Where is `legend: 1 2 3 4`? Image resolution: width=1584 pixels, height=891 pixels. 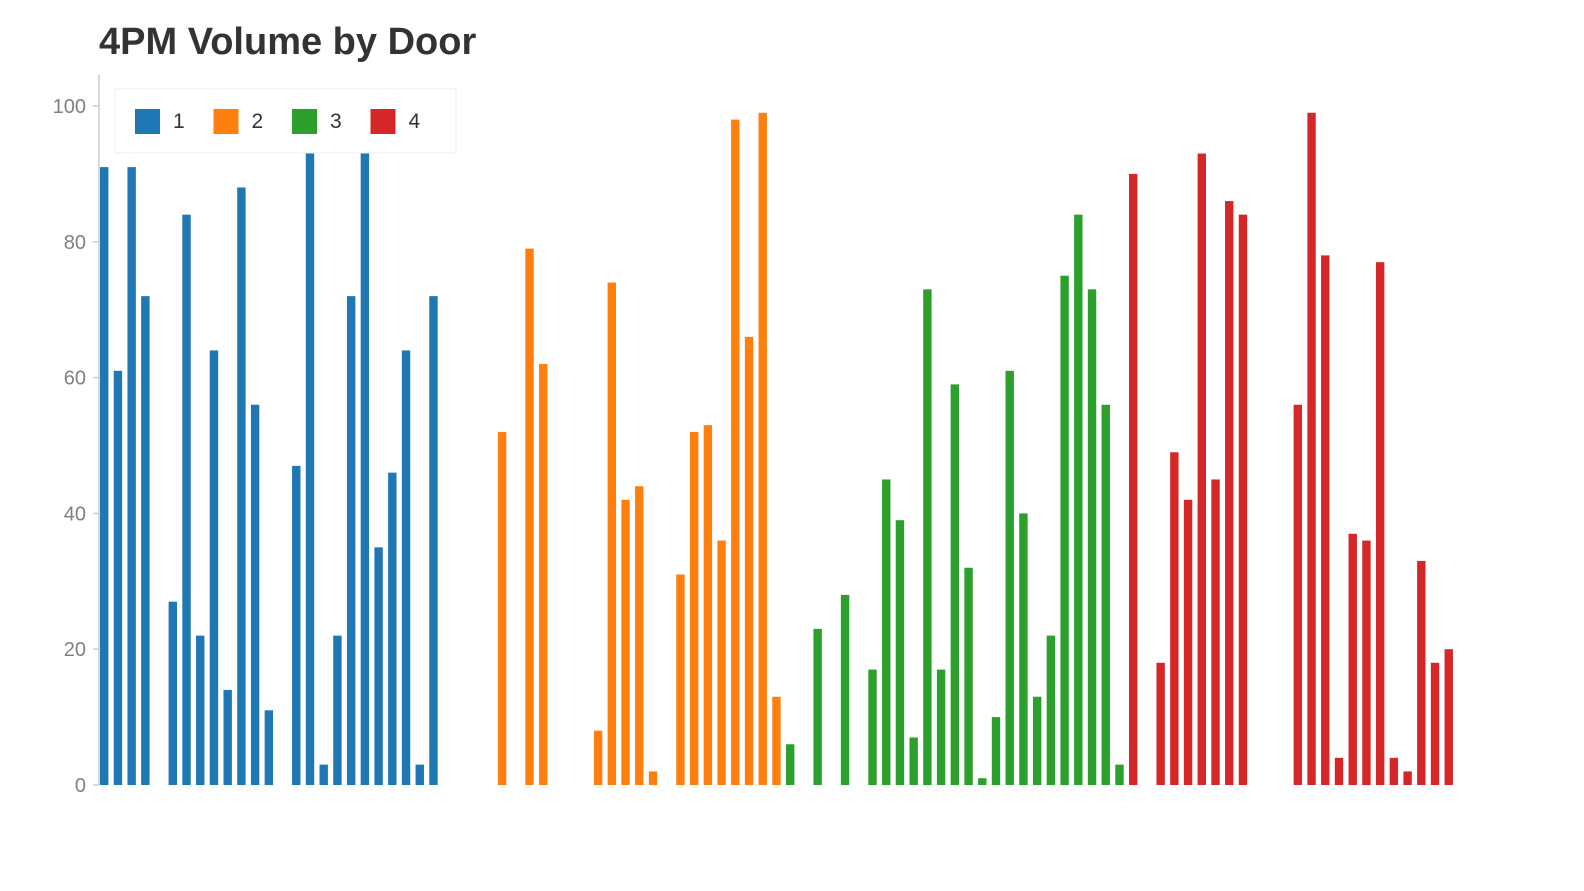
legend: 1 2 3 4 is located at coordinates (285, 121).